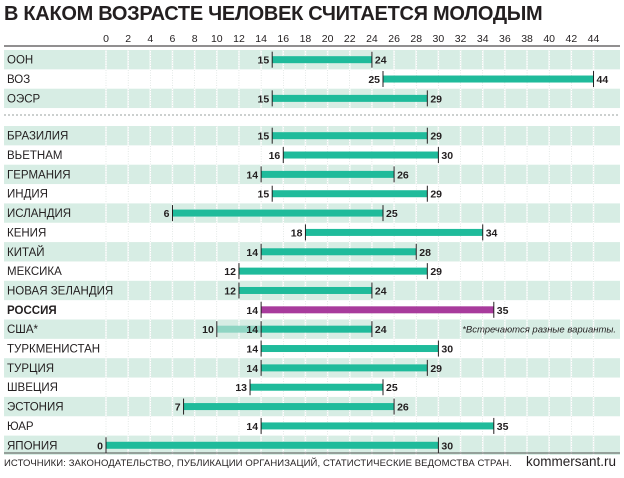  Describe the element at coordinates (283, 39) in the screenshot. I see `x-tick-label: 16` at that location.